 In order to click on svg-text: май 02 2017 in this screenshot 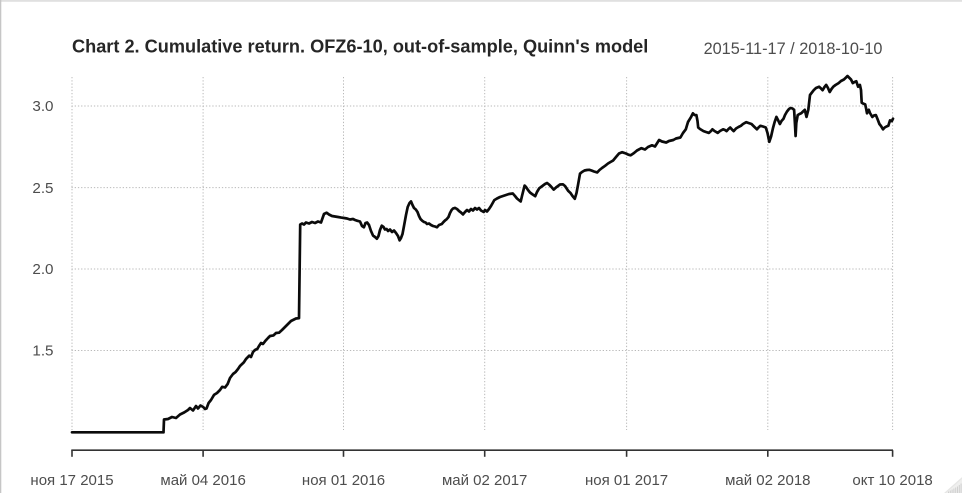, I will do `click(484, 480)`.